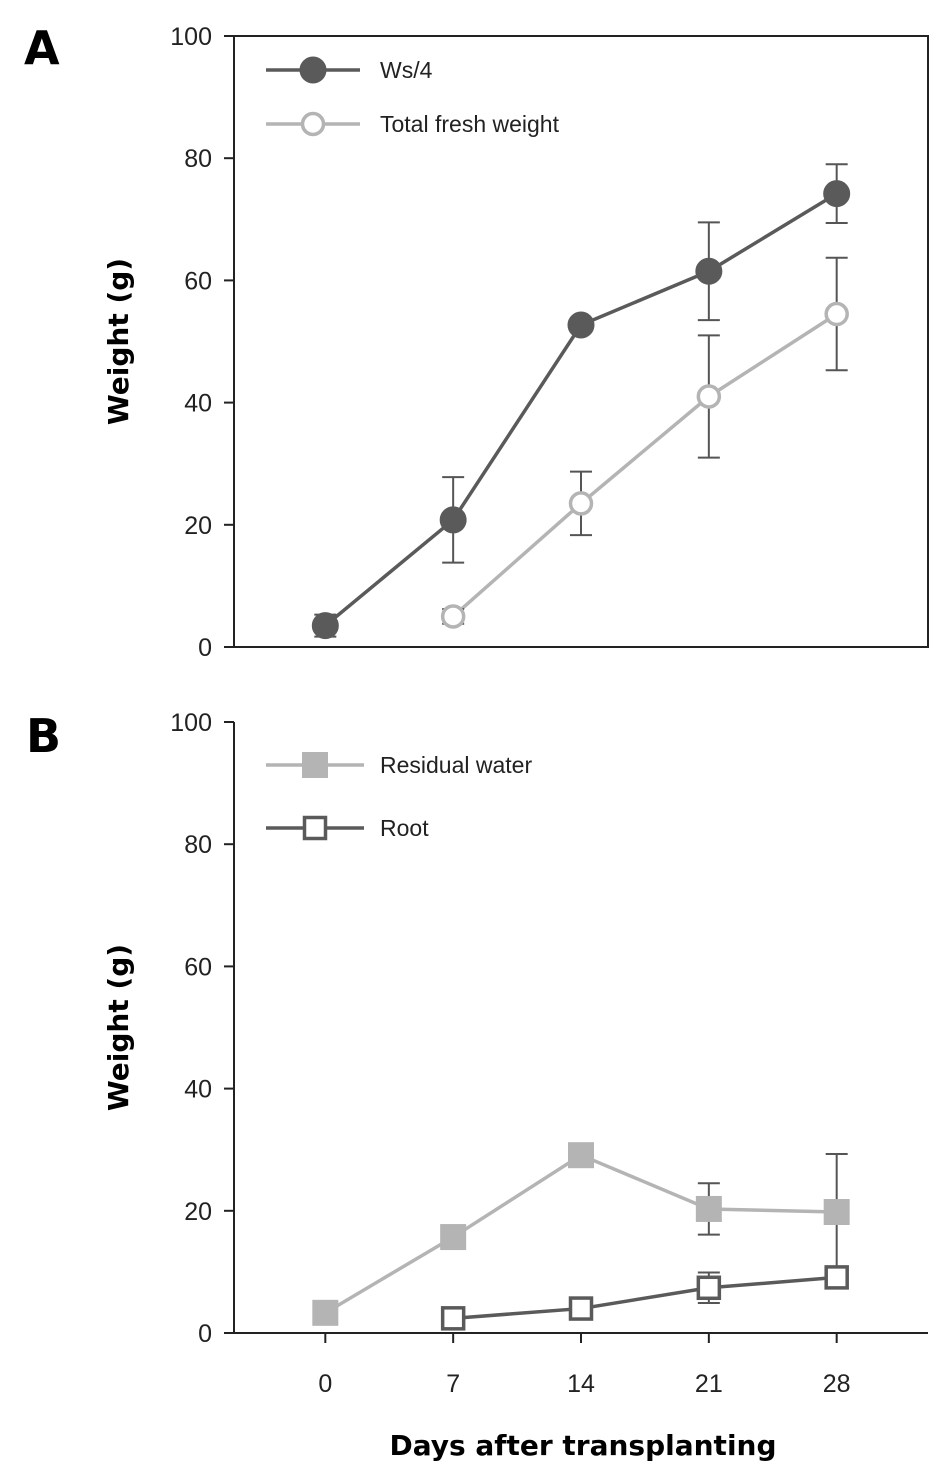 The height and width of the screenshot is (1483, 952). Describe the element at coordinates (347, 828) in the screenshot. I see `legend-entry-2: Root` at that location.